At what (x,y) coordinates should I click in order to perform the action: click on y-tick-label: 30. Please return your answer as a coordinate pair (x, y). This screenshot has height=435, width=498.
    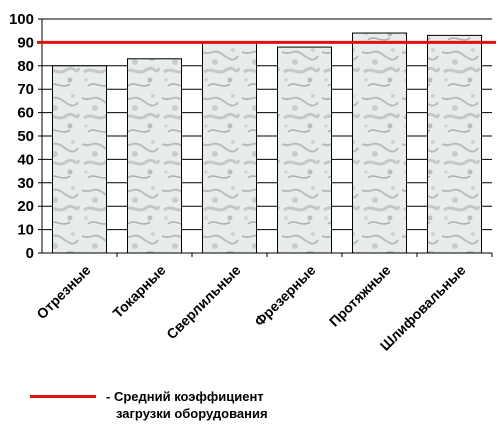
    Looking at the image, I should click on (25, 183).